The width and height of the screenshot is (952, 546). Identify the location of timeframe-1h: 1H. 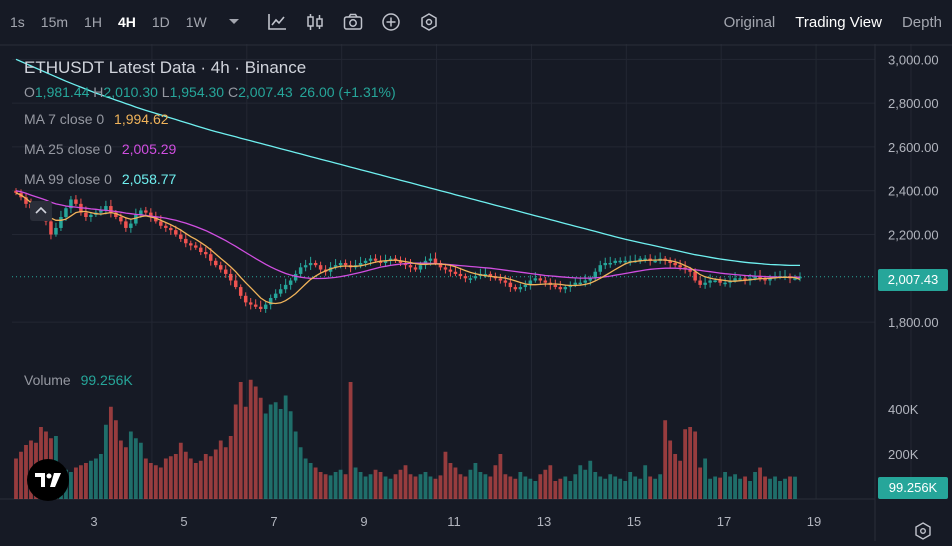
(93, 22).